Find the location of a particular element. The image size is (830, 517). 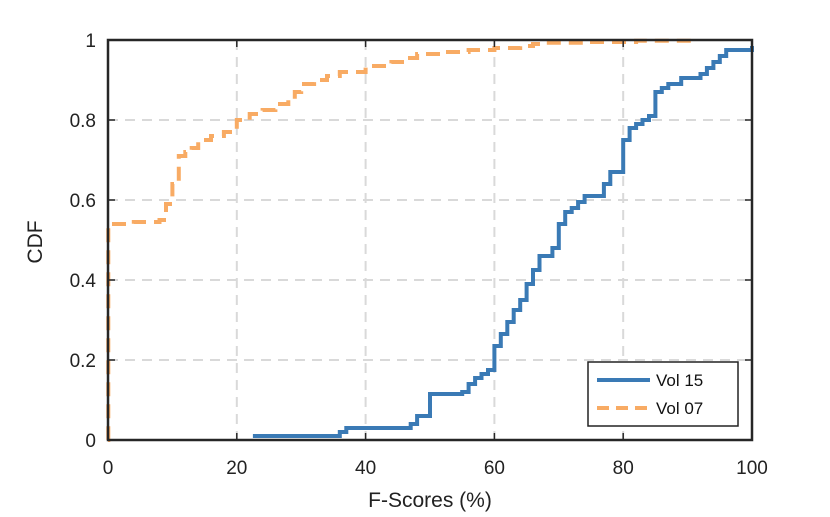

y-tick-label-0-6: 0.6 is located at coordinates (83, 201).